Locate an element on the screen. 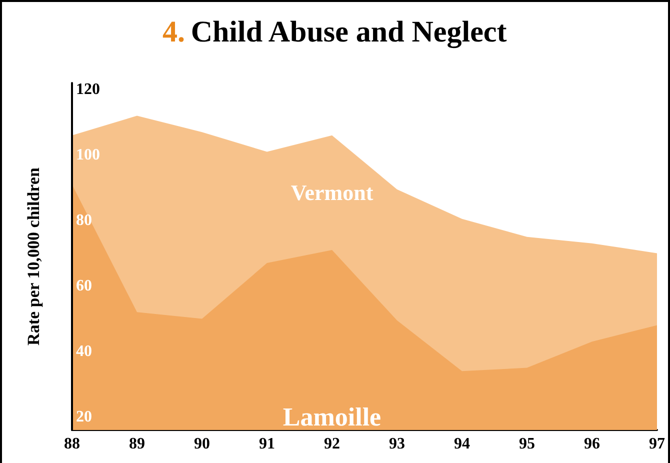 Image resolution: width=670 pixels, height=463 pixels. y-axis-title: Rate per 10,000 children is located at coordinates (33, 256).